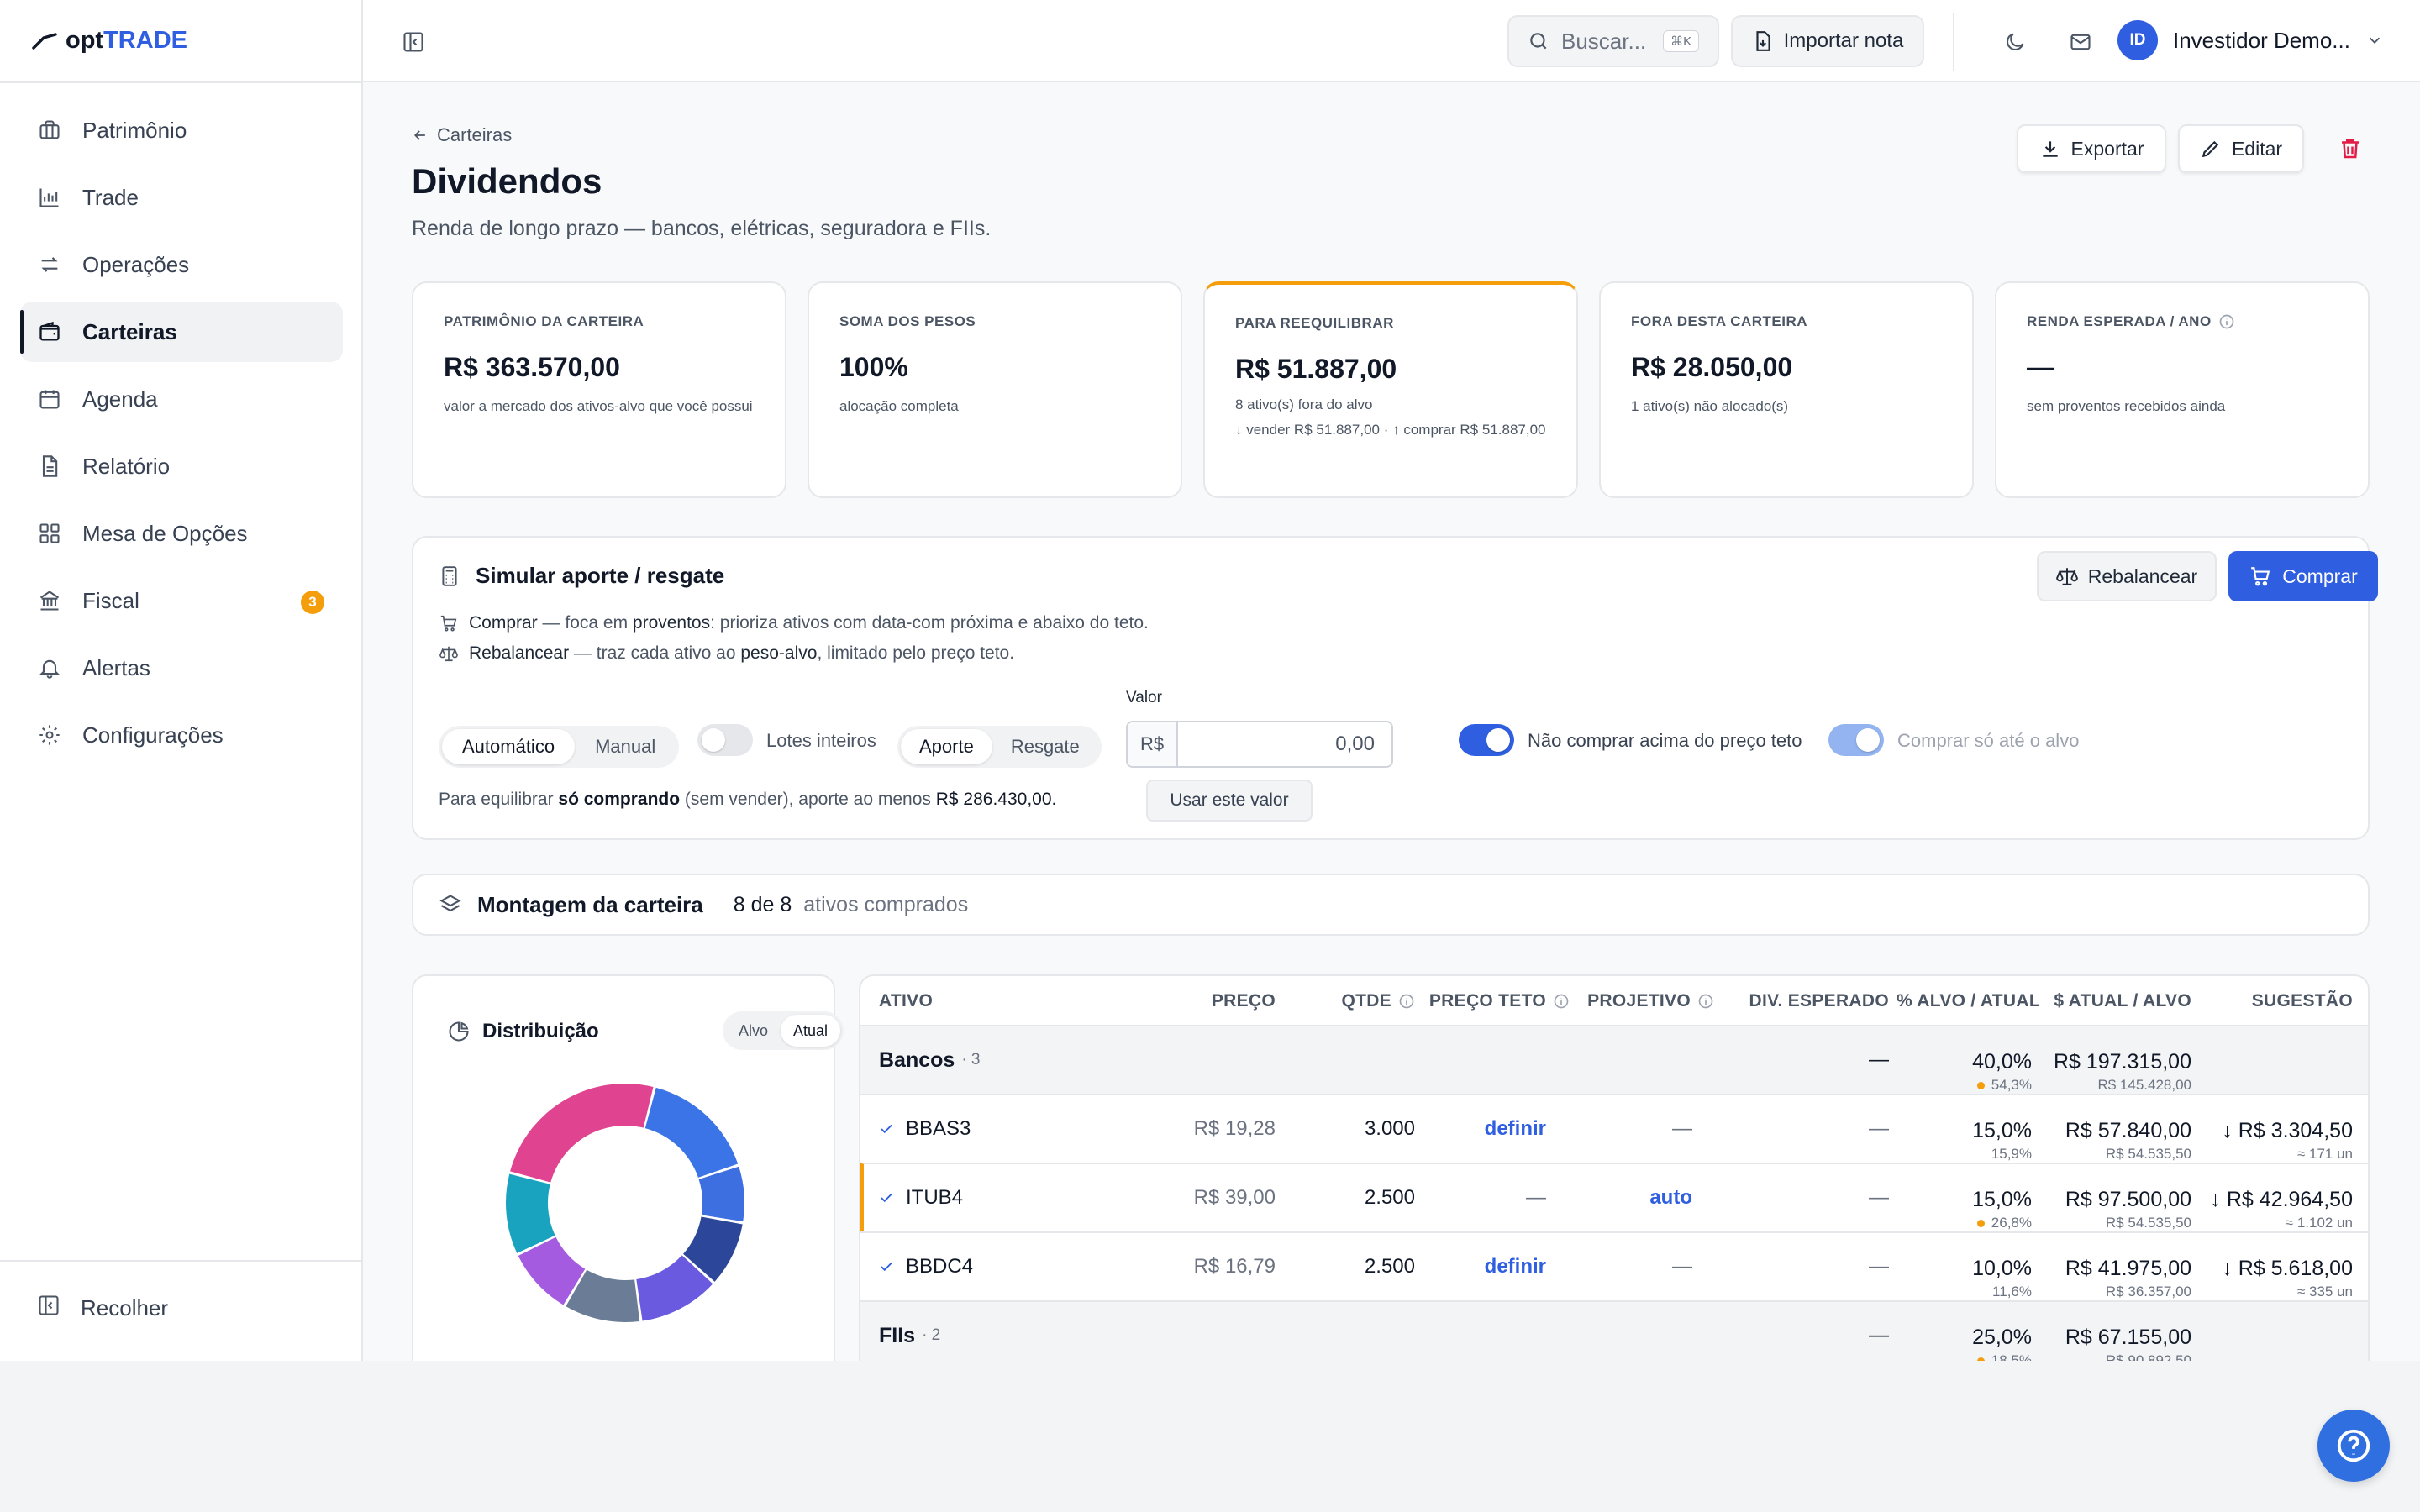  I want to click on ticker-cell: BBDC4, so click(926, 1266).